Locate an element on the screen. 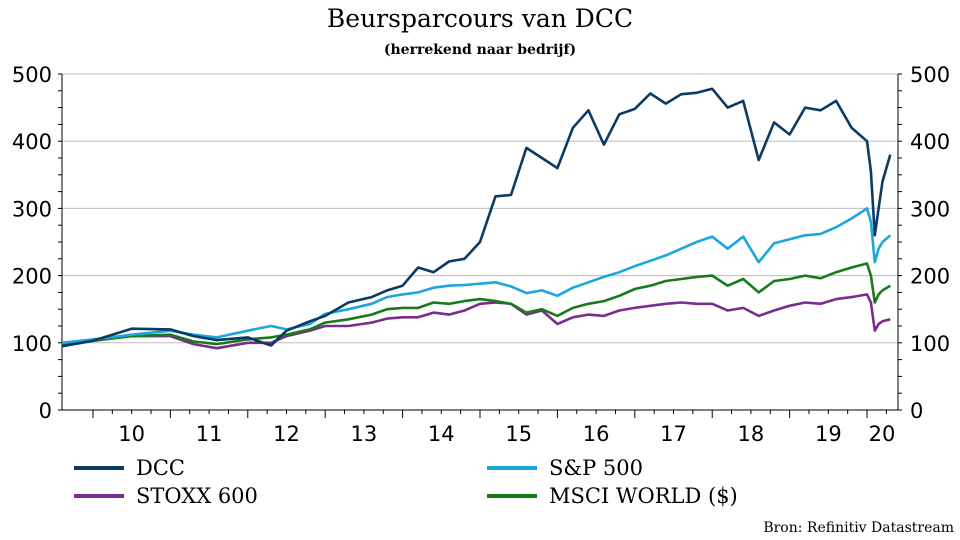  legend-label: S&P 500 is located at coordinates (596, 468).